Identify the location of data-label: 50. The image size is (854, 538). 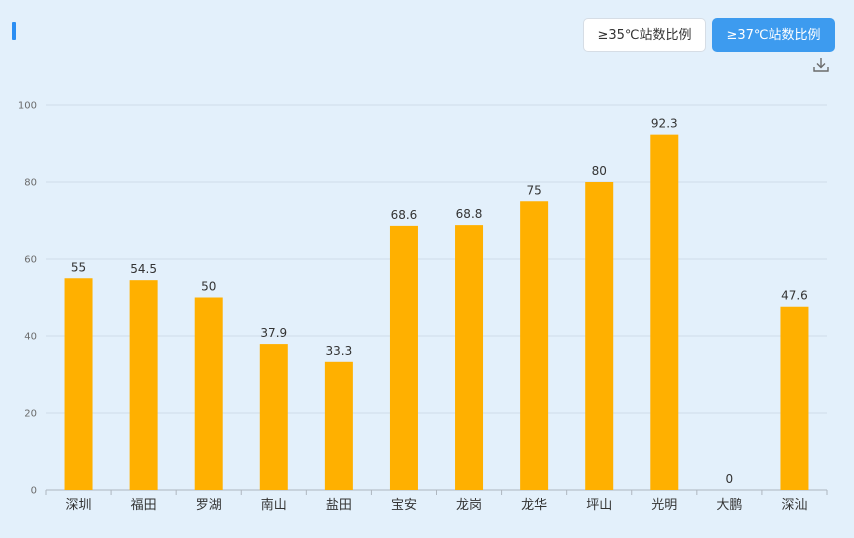
(208, 287).